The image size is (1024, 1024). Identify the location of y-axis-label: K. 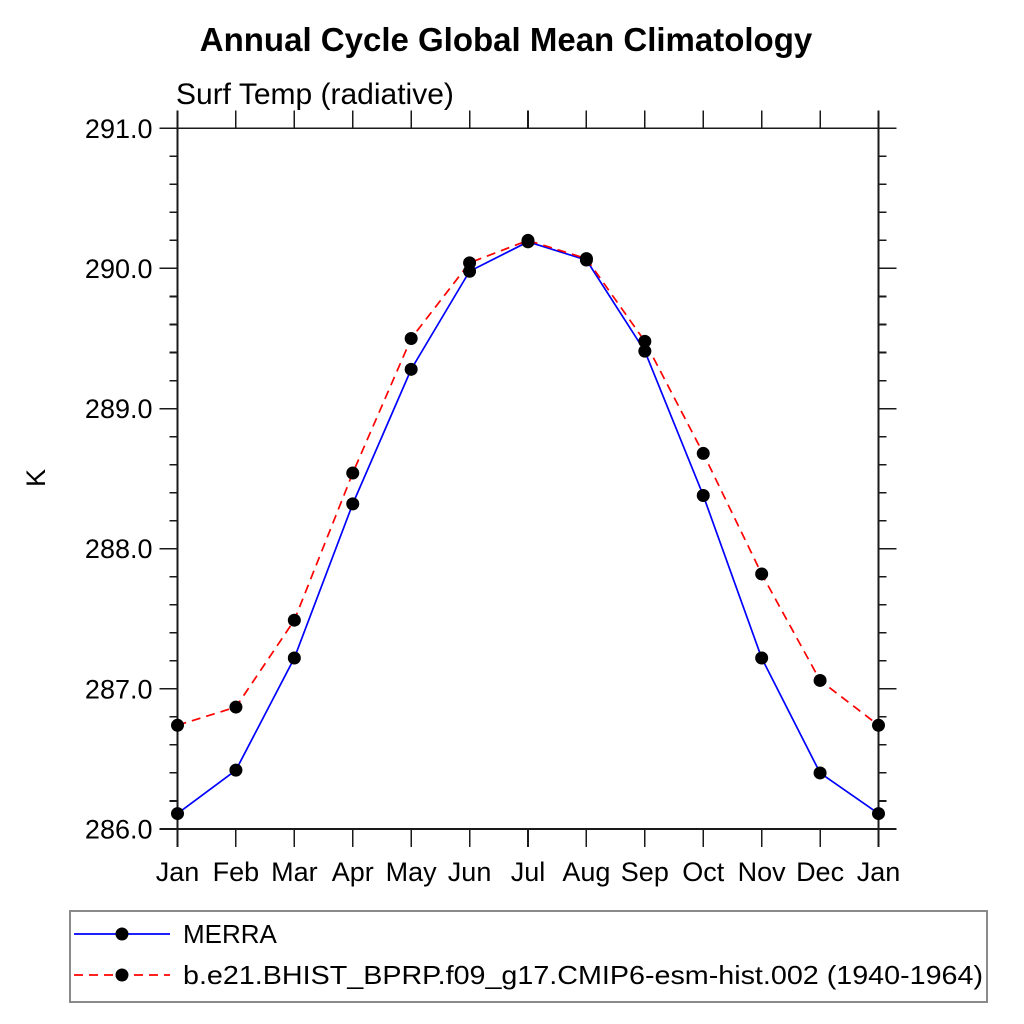
(36, 478).